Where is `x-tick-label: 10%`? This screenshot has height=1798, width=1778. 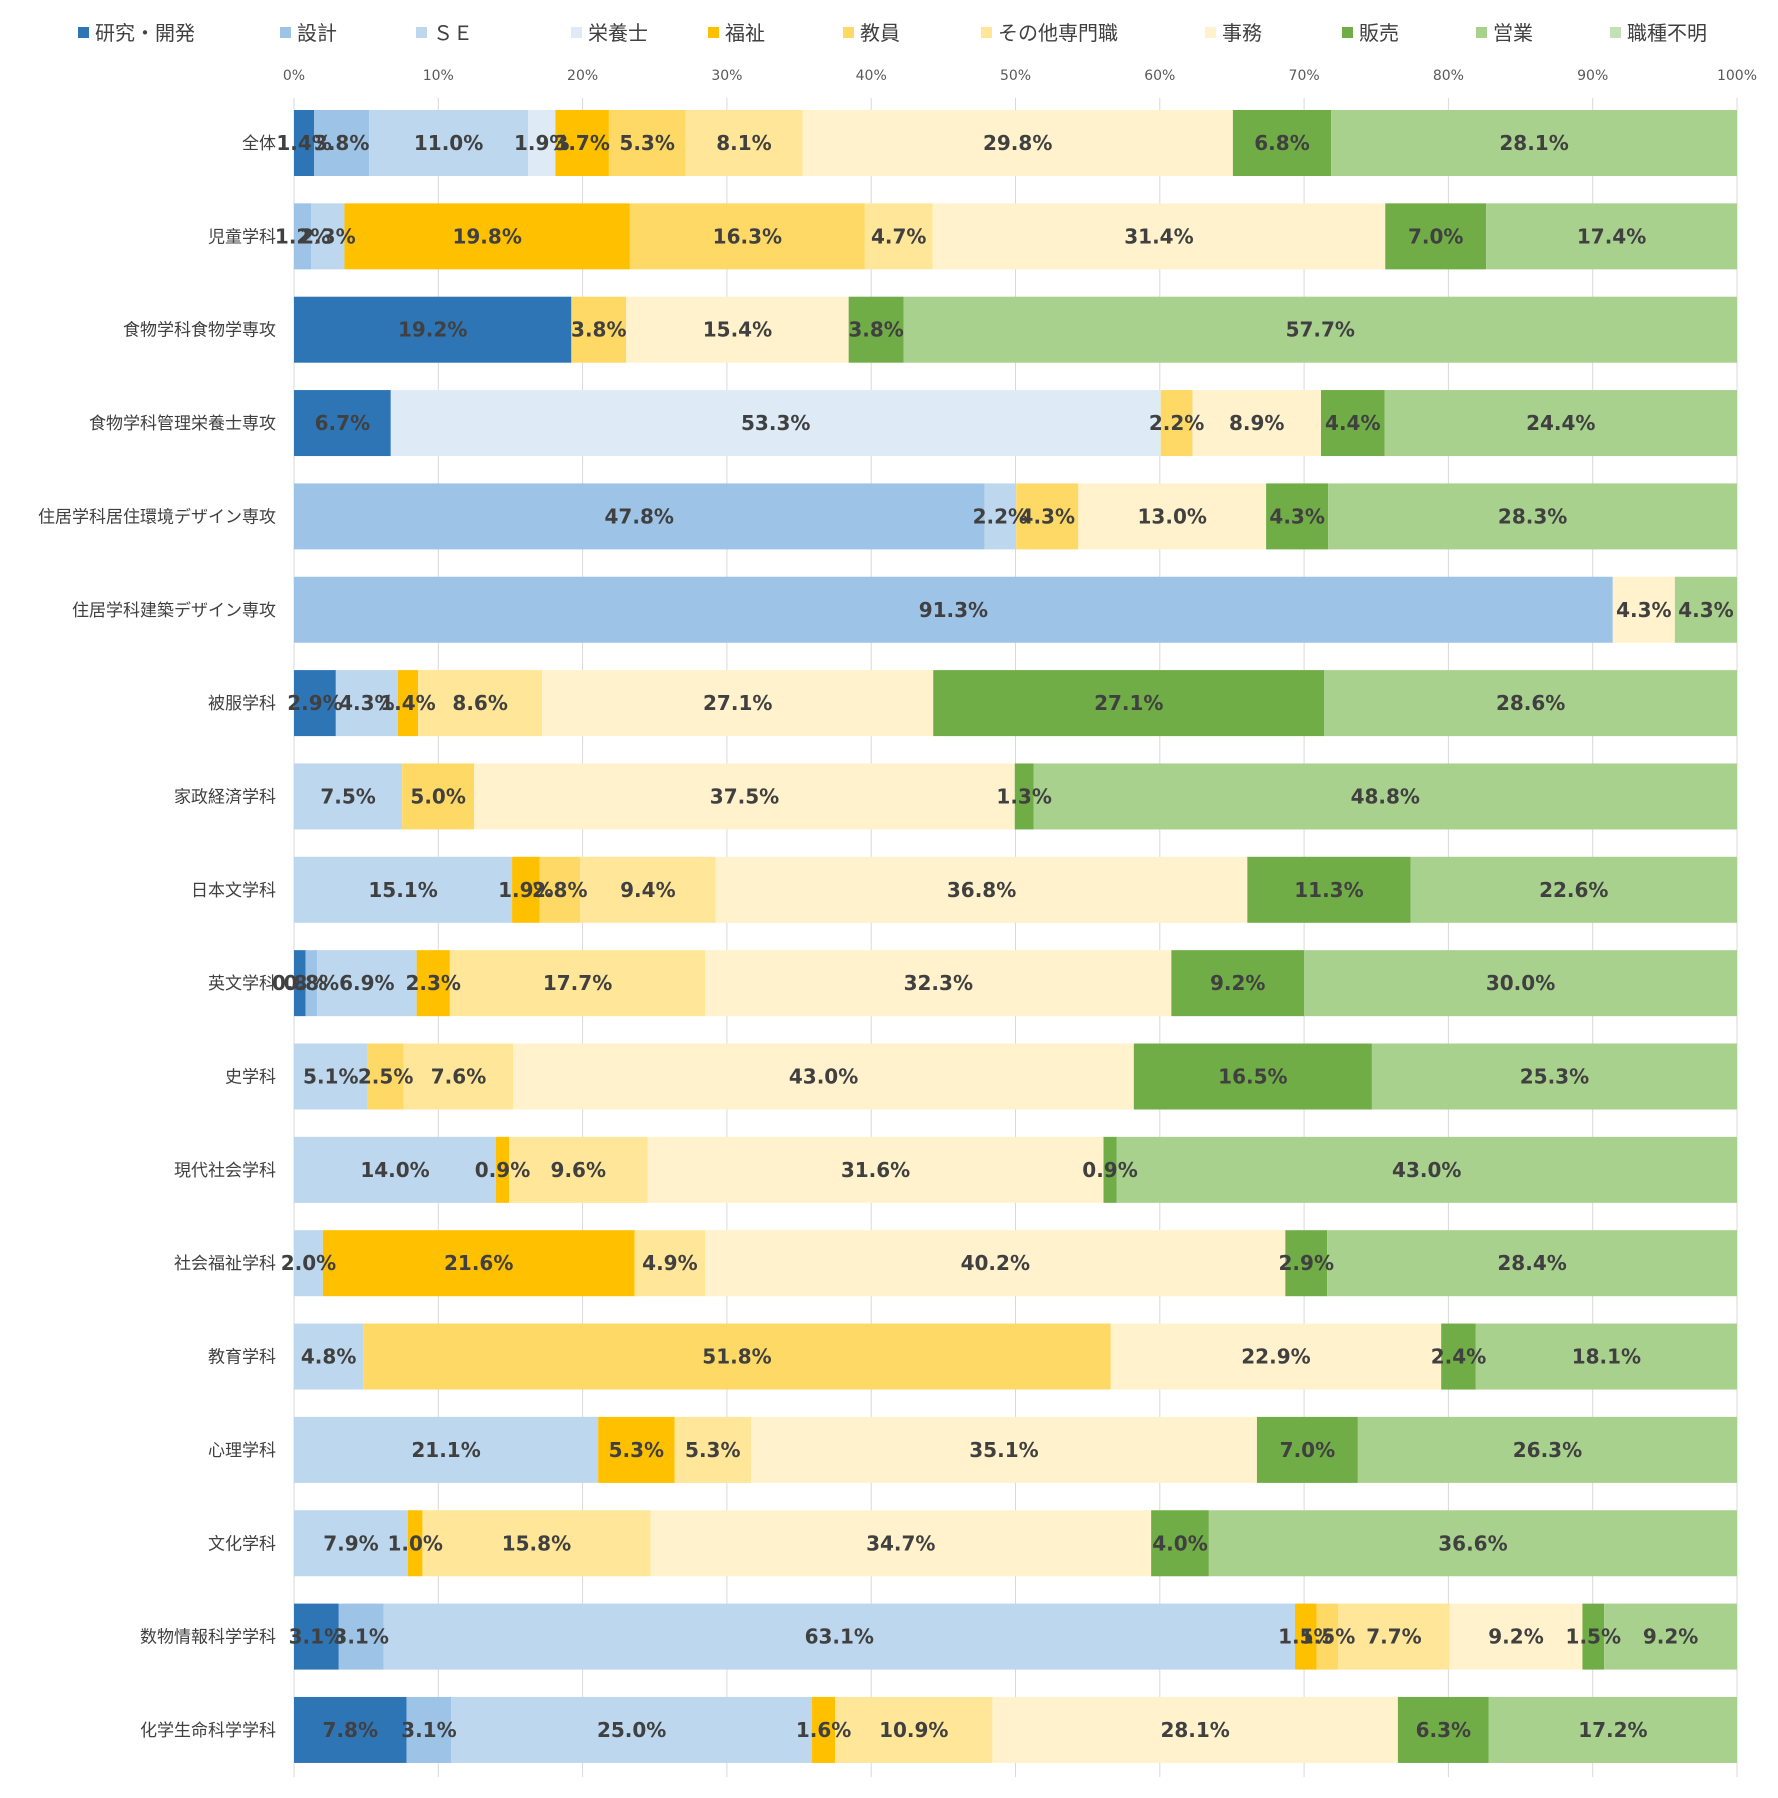
x-tick-label: 10% is located at coordinates (438, 76).